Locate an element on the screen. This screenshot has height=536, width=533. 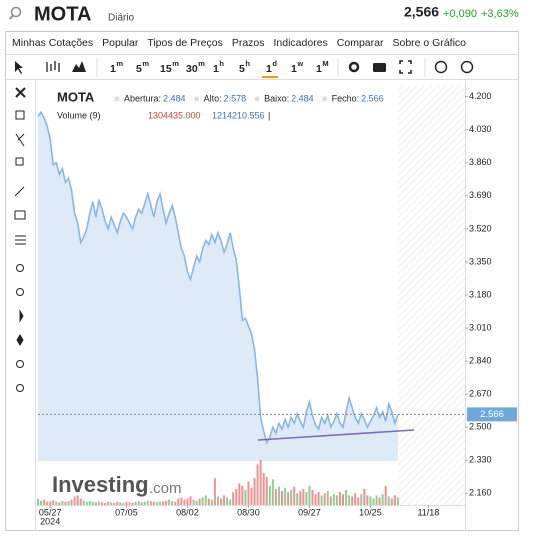
y-tick-label: 3.520 is located at coordinates (480, 228).